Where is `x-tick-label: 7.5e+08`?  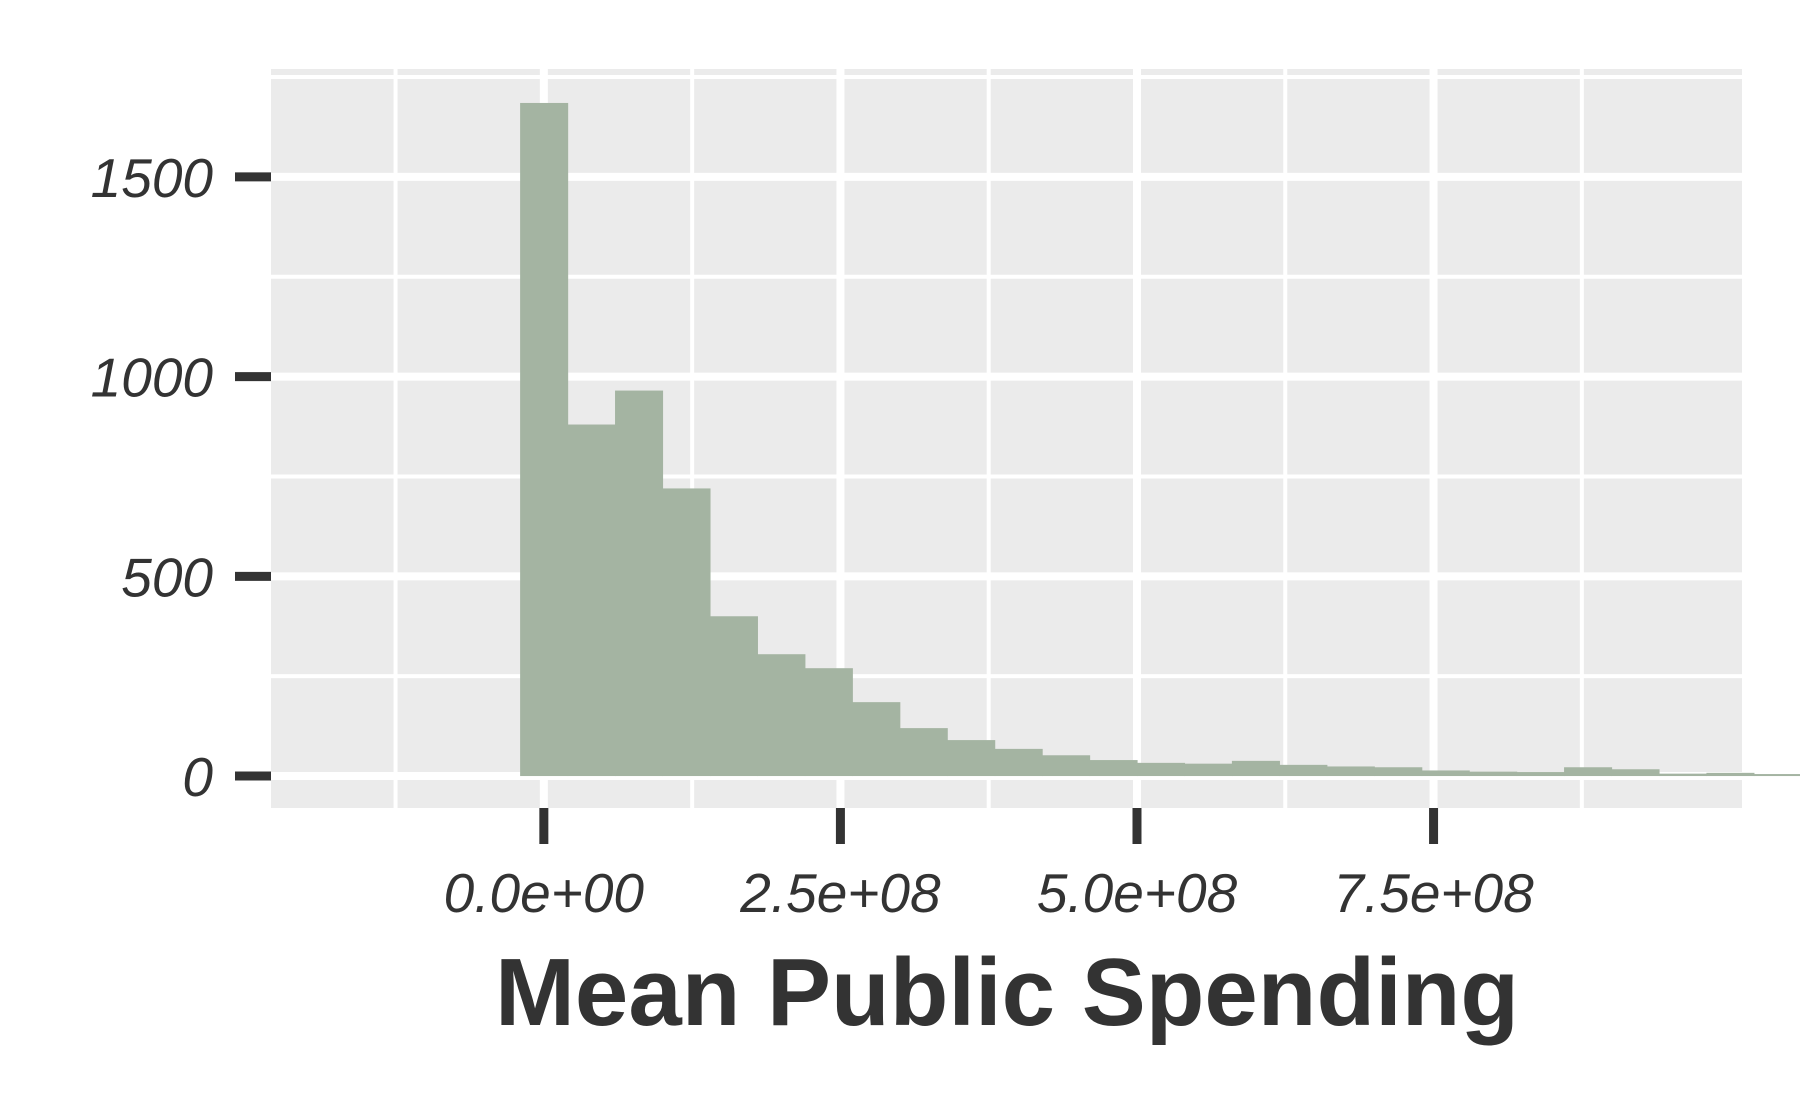
x-tick-label: 7.5e+08 is located at coordinates (1433, 893).